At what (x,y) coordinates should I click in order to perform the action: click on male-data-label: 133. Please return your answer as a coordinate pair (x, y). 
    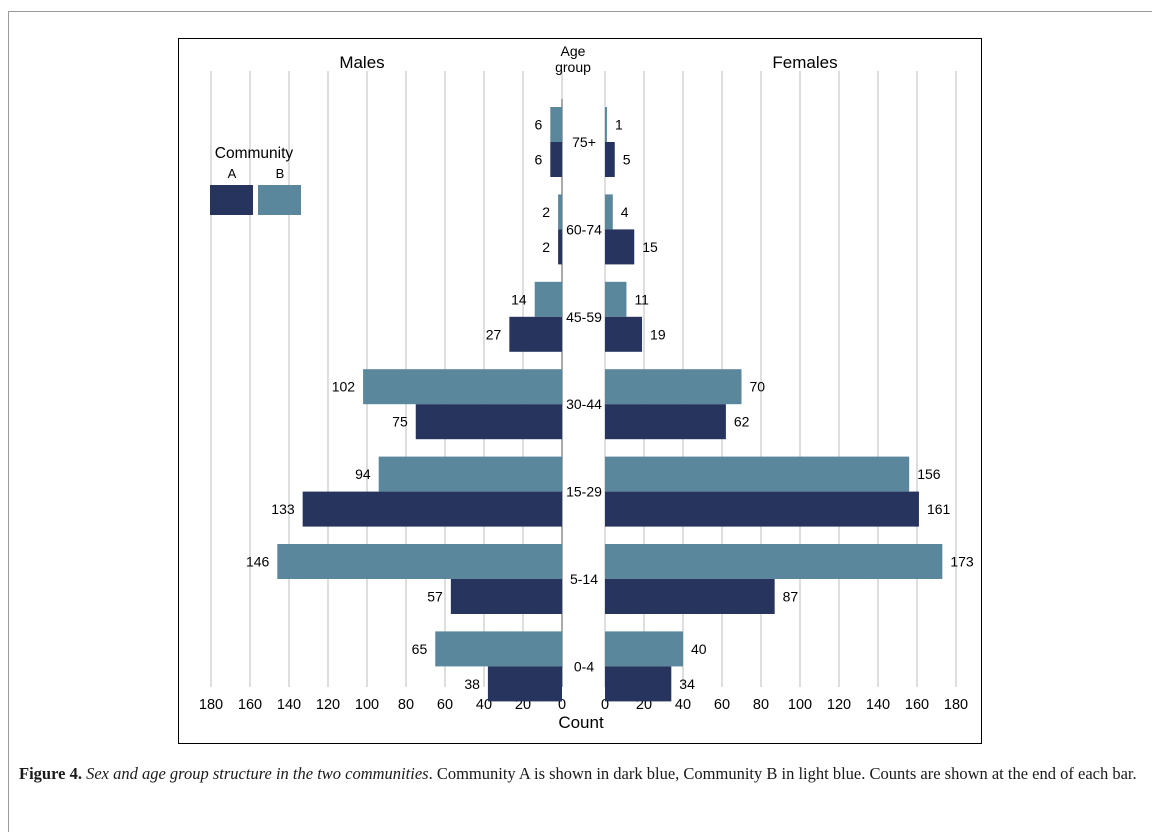
    Looking at the image, I should click on (283, 509).